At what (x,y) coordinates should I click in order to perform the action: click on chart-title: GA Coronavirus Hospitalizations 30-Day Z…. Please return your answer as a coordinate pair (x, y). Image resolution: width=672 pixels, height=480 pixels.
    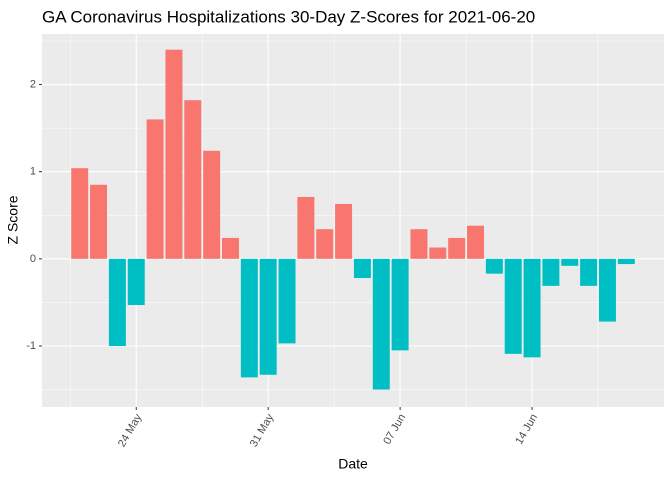
    Looking at the image, I should click on (288, 16).